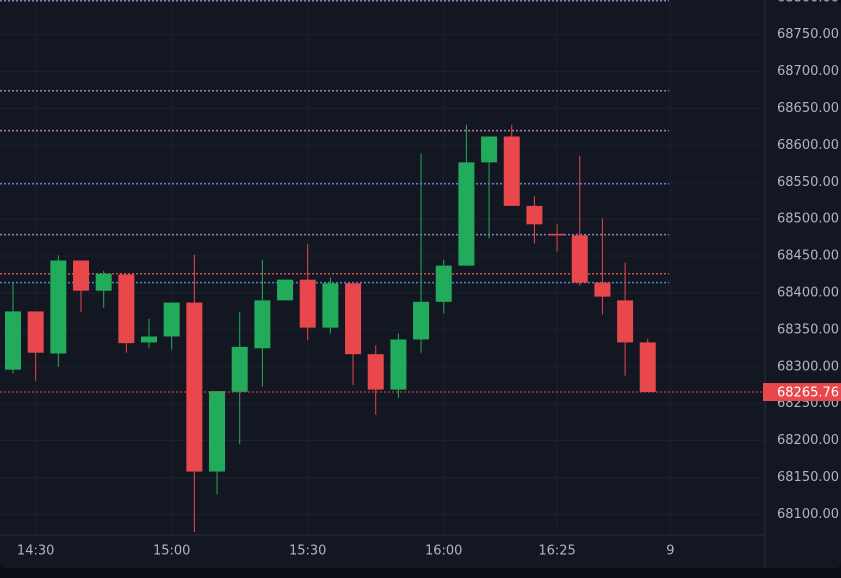  What do you see at coordinates (808, 292) in the screenshot?
I see `y-tick-label: 68400.00` at bounding box center [808, 292].